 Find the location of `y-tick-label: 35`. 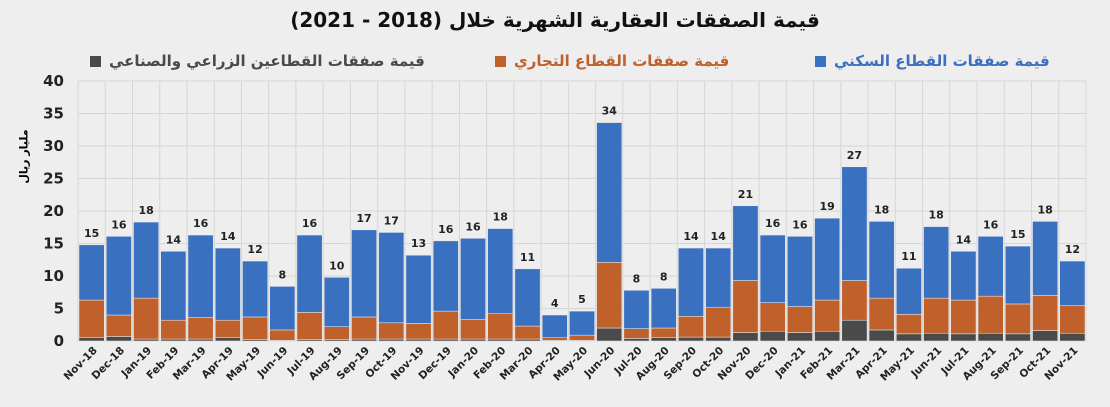

y-tick-label: 35 is located at coordinates (53, 114).